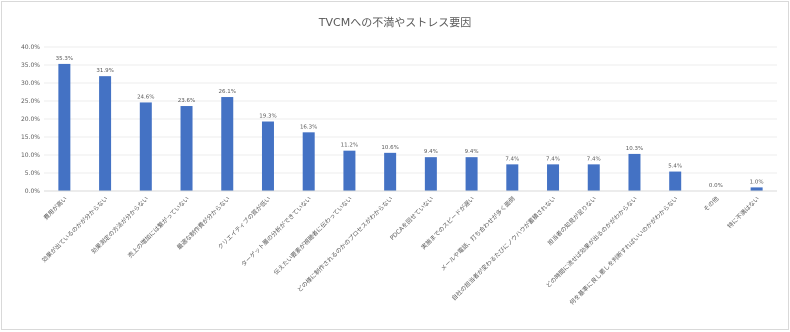 Image resolution: width=790 pixels, height=332 pixels. I want to click on category-label: 効果が出ているのかが分からない, so click(74, 229).